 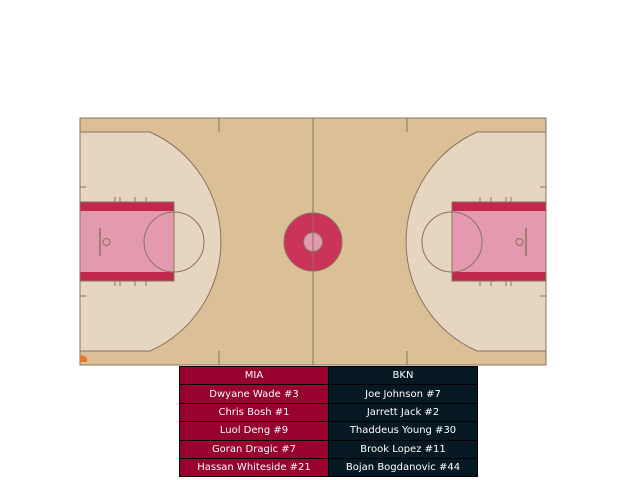 What do you see at coordinates (254, 431) in the screenshot?
I see `home-player-cell: Luol Deng #9` at bounding box center [254, 431].